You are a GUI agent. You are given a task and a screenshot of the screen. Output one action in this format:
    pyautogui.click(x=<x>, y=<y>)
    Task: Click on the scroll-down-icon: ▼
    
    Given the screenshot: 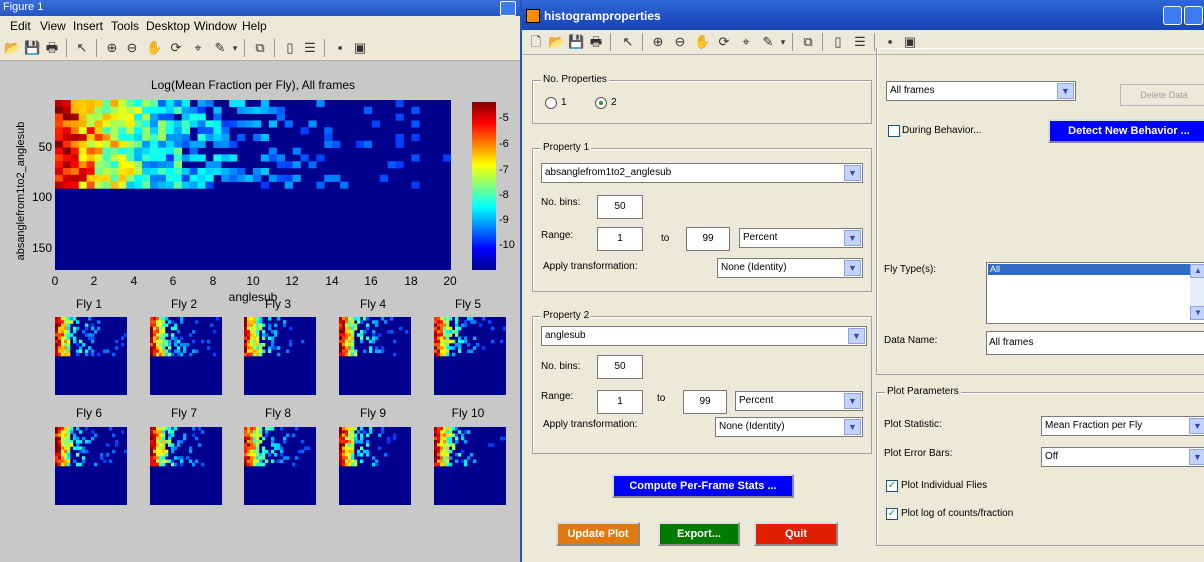 What is the action you would take?
    pyautogui.click(x=1197, y=313)
    